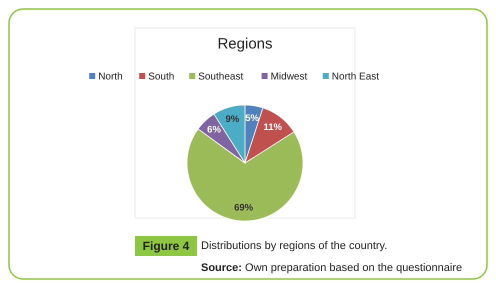 This screenshot has height=287, width=496. I want to click on legend-label: North, so click(110, 77).